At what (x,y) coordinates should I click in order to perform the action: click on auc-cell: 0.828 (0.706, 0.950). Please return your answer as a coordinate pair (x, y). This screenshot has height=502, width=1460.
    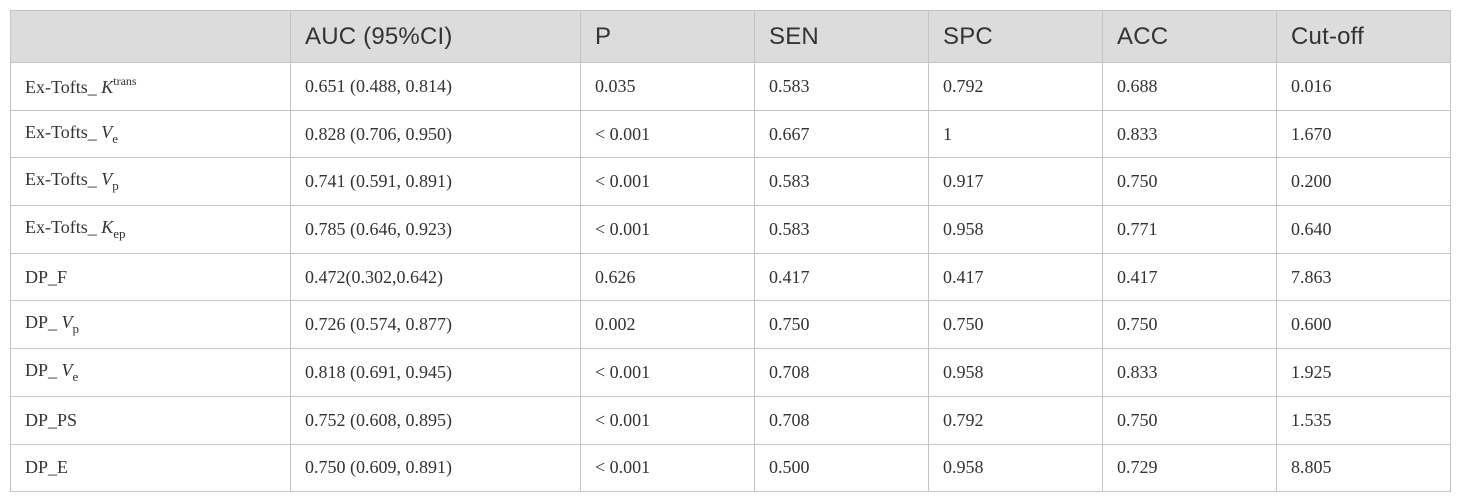
    Looking at the image, I should click on (435, 134).